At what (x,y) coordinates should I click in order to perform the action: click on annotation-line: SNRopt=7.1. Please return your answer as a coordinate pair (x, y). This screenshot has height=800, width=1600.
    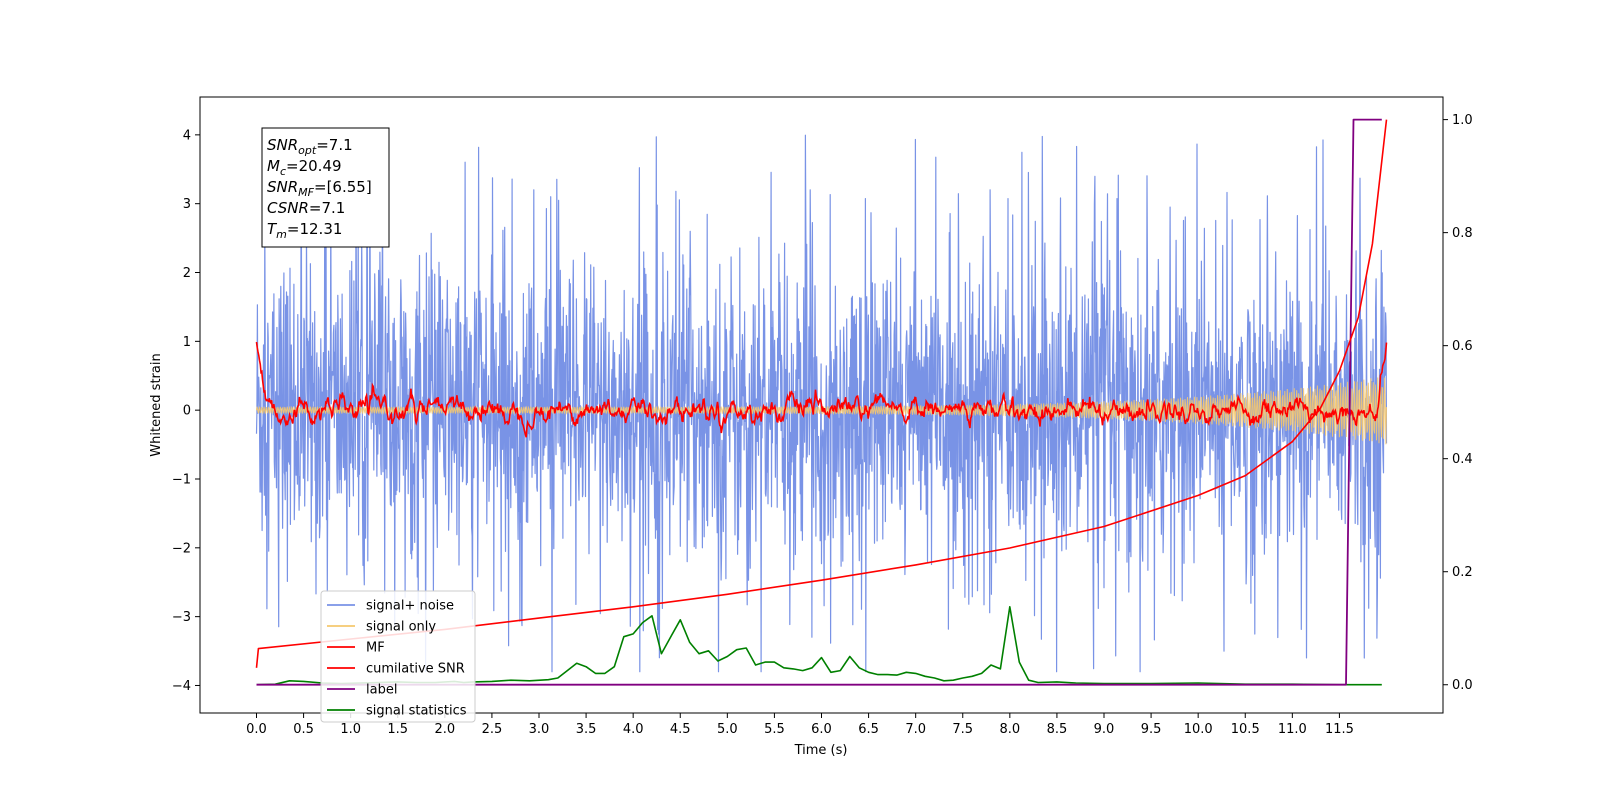
    Looking at the image, I should click on (310, 146).